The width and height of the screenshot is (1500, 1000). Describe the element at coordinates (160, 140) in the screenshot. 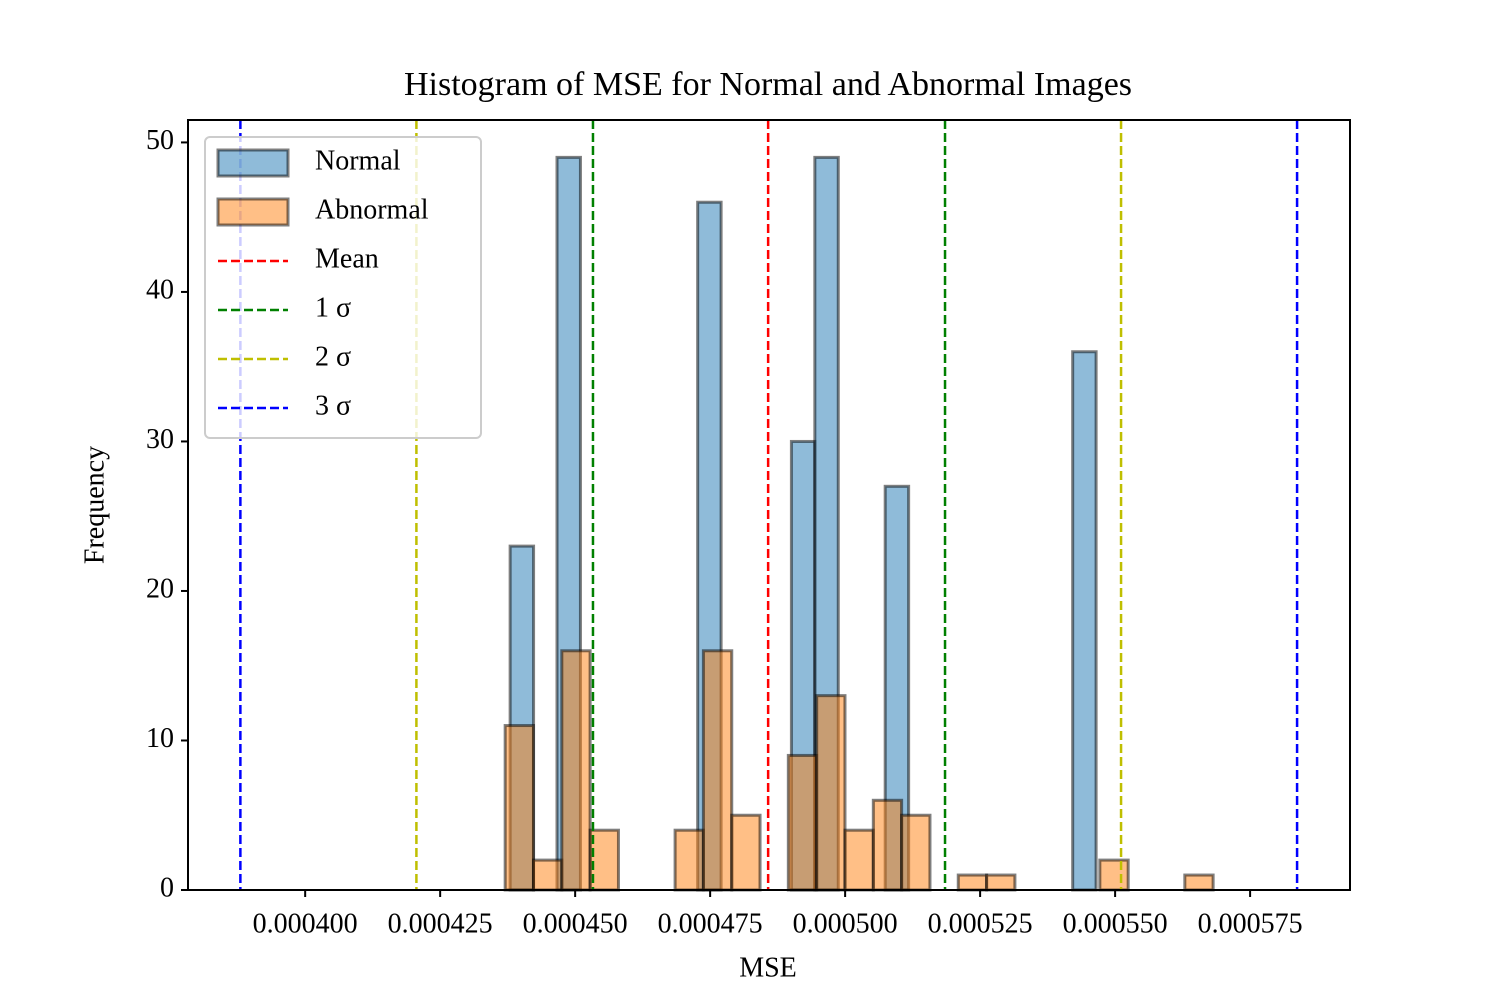

I see `y-tick-label: 50` at that location.